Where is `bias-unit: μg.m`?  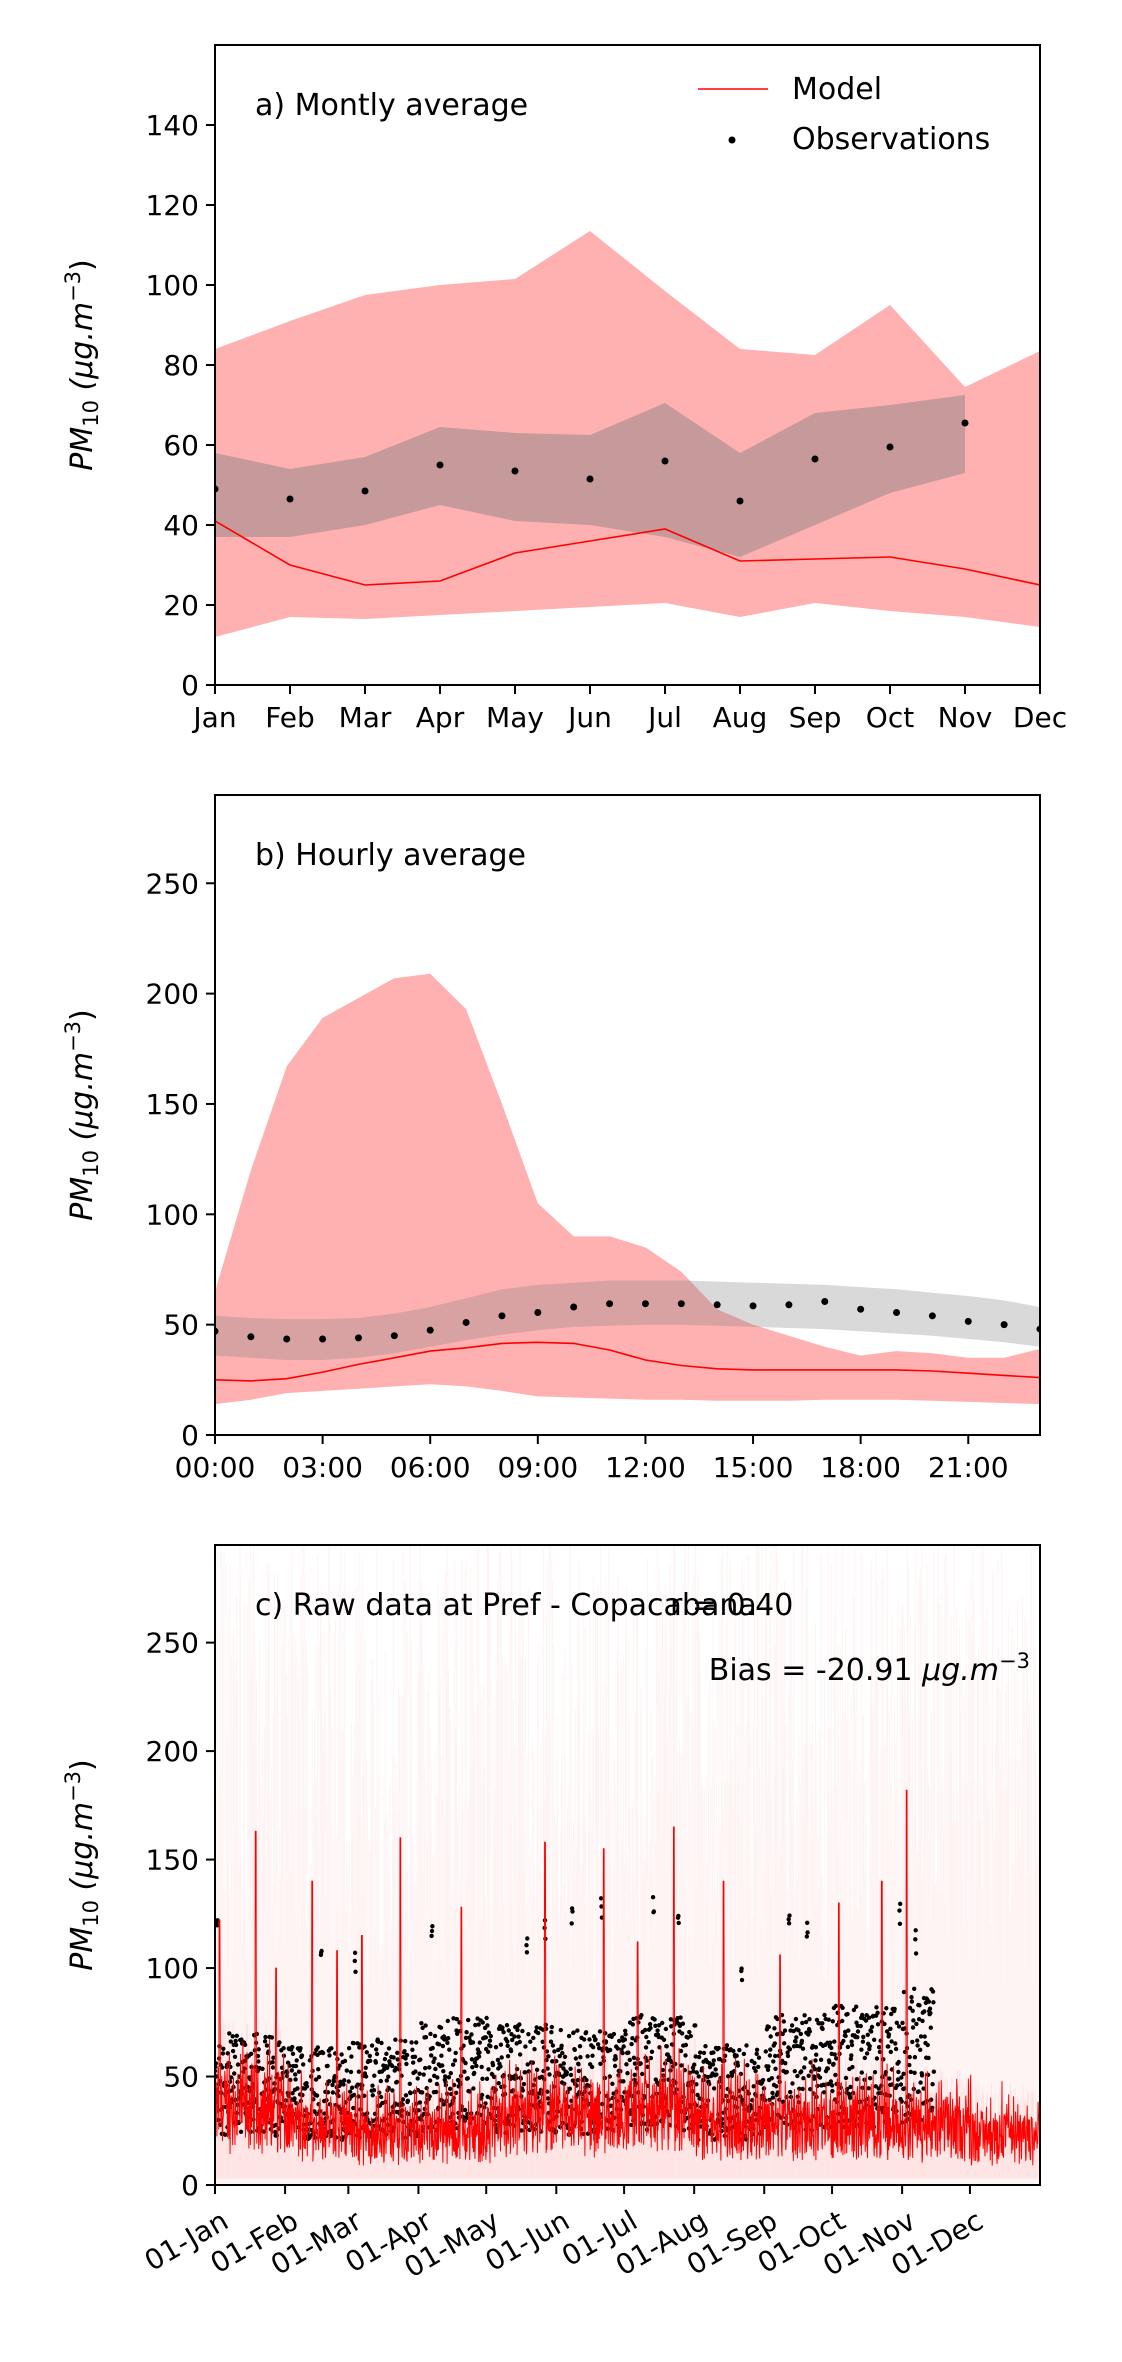
bias-unit: μg.m is located at coordinates (960, 1670).